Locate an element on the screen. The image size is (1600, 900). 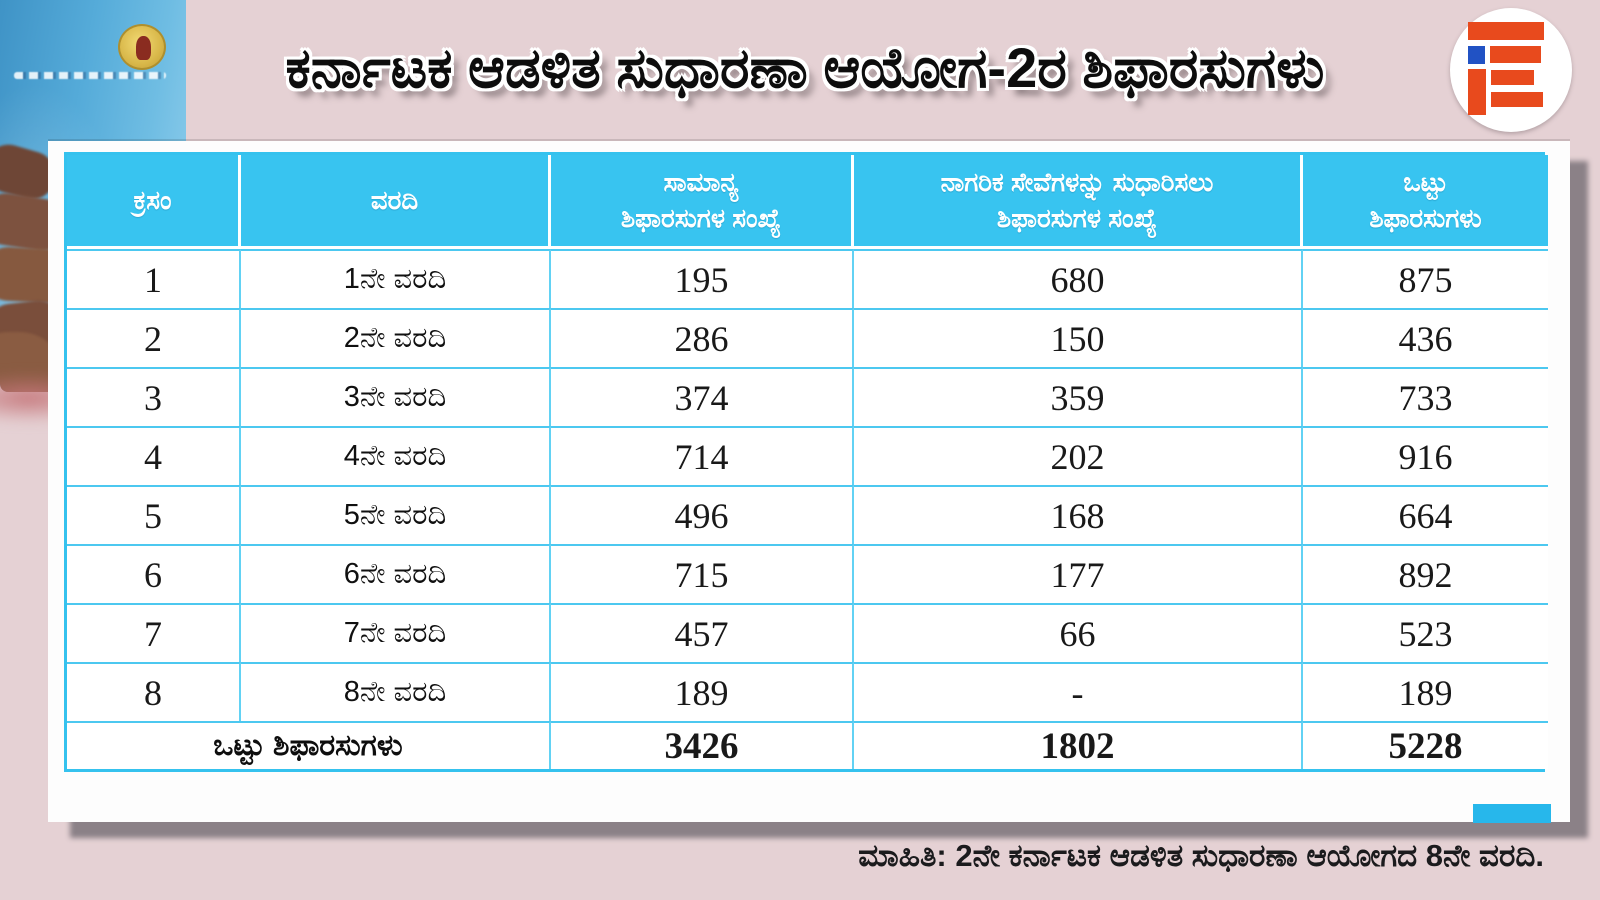
column-header-general: ಸಾಮಾನ್ಯ ಶಿಫಾರಸುಗಳ ಸಂಖ್ಯೆ is located at coordinates (702, 202).